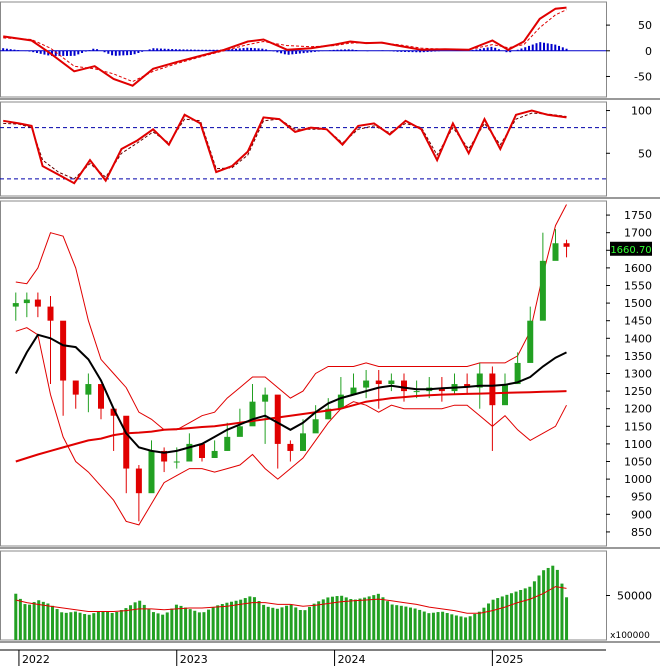 The height and width of the screenshot is (672, 660). I want to click on price-ytick-label: 1700, so click(638, 233).